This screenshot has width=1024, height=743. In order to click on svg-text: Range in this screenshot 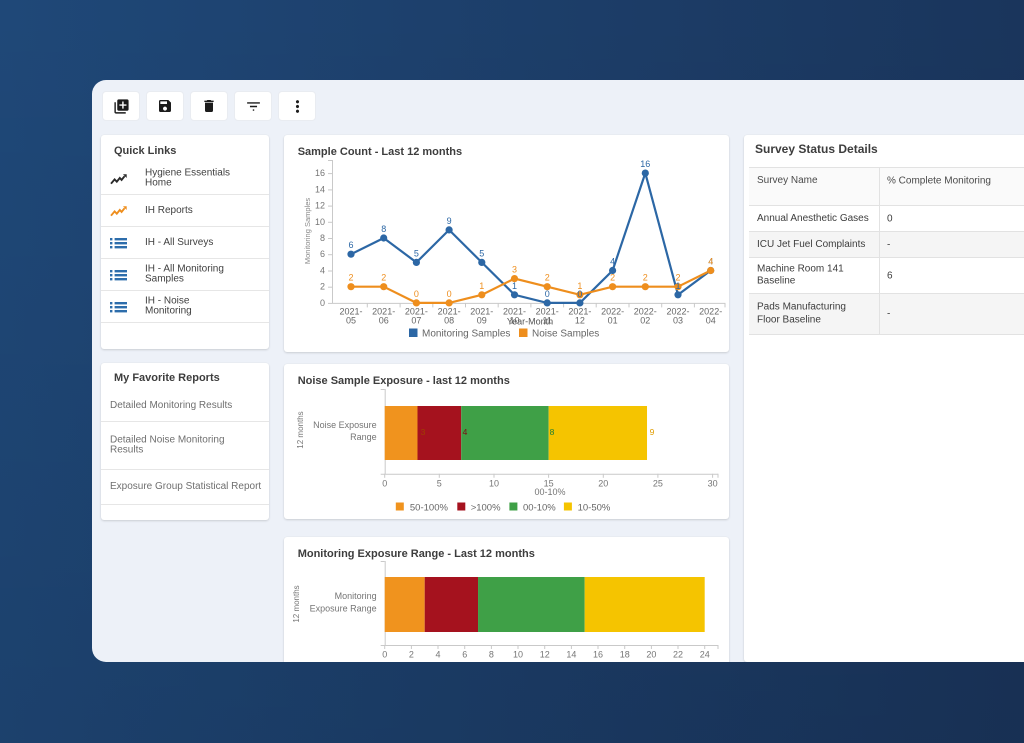, I will do `click(363, 437)`.